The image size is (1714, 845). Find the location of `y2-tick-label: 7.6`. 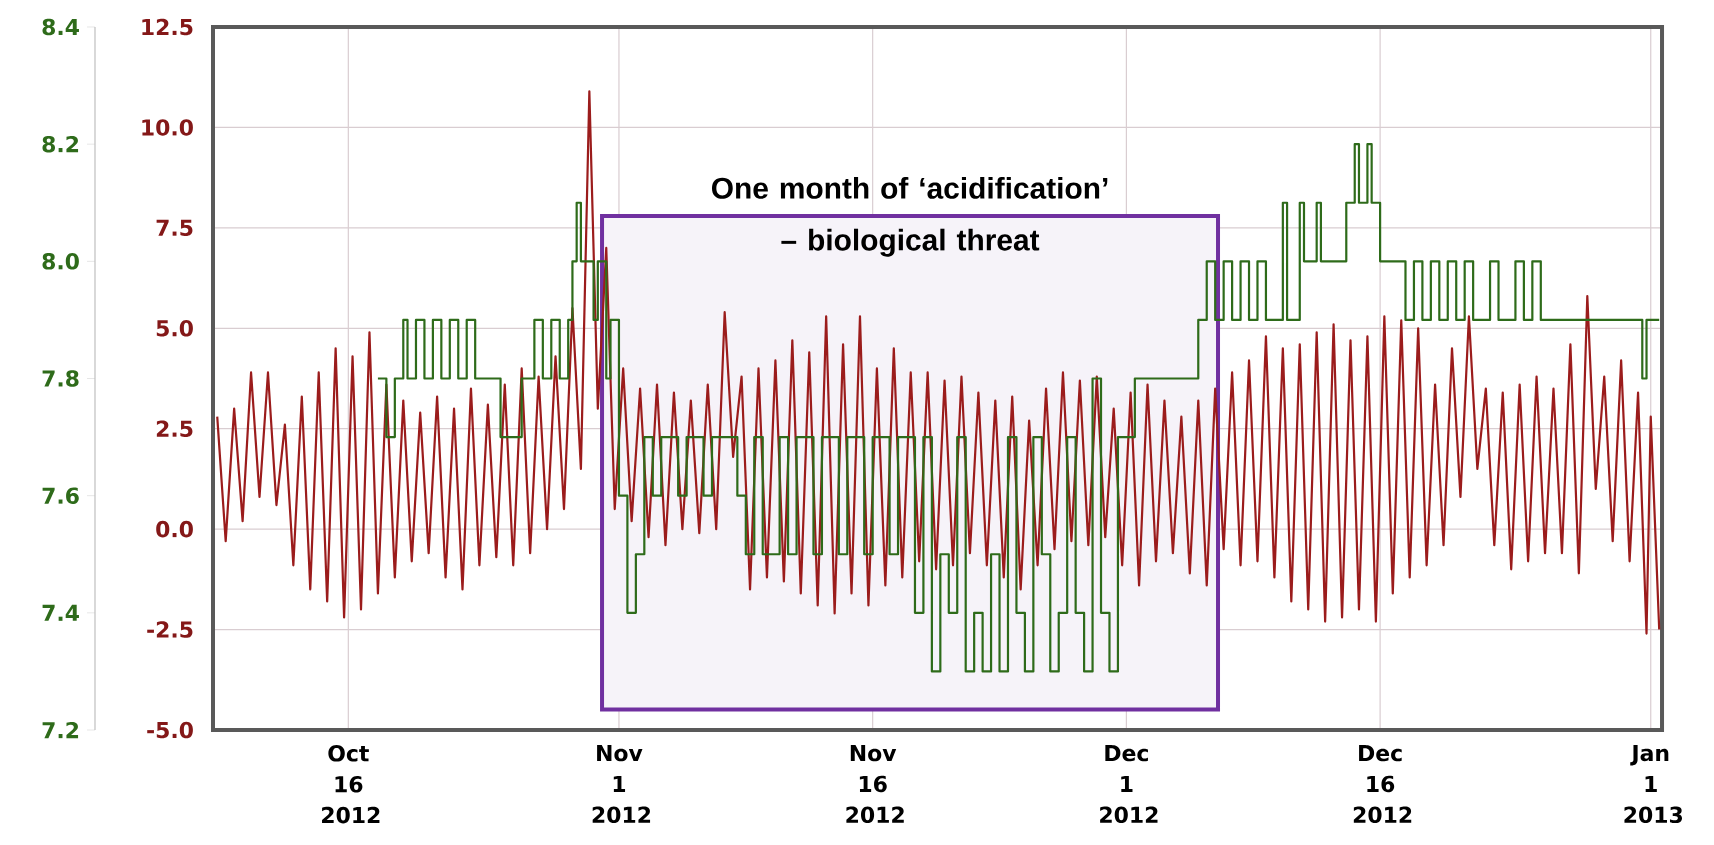

y2-tick-label: 7.6 is located at coordinates (60, 495).